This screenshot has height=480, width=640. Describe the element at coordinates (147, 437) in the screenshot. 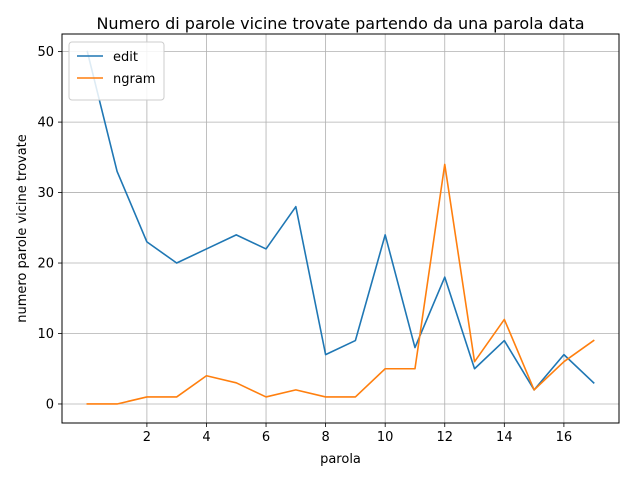

I see `x-tick-label: 2` at that location.